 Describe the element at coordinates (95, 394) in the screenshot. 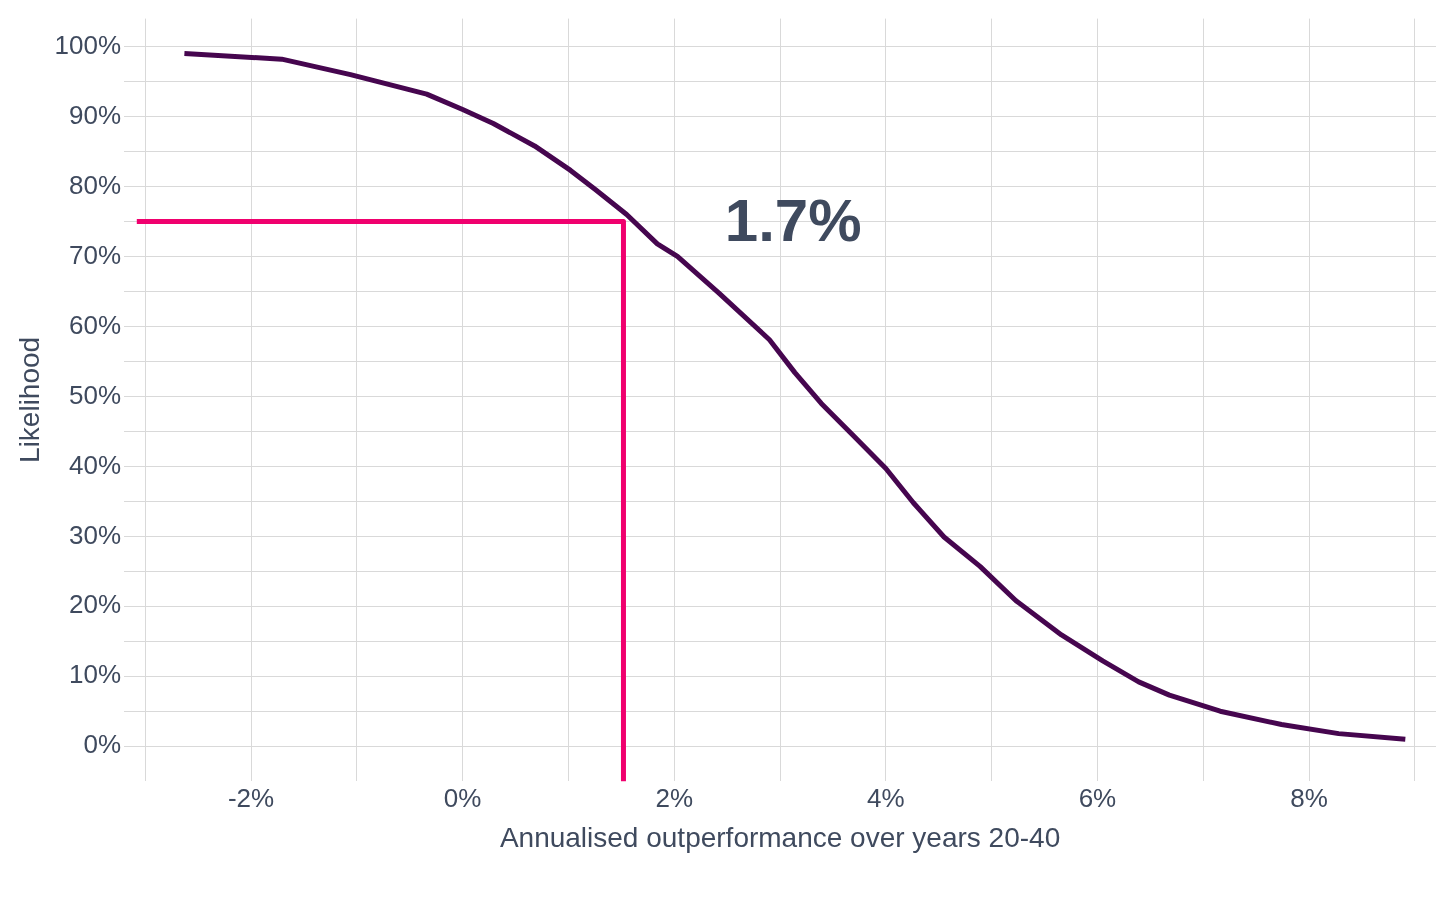

I see `y-tick-label: 50%` at that location.